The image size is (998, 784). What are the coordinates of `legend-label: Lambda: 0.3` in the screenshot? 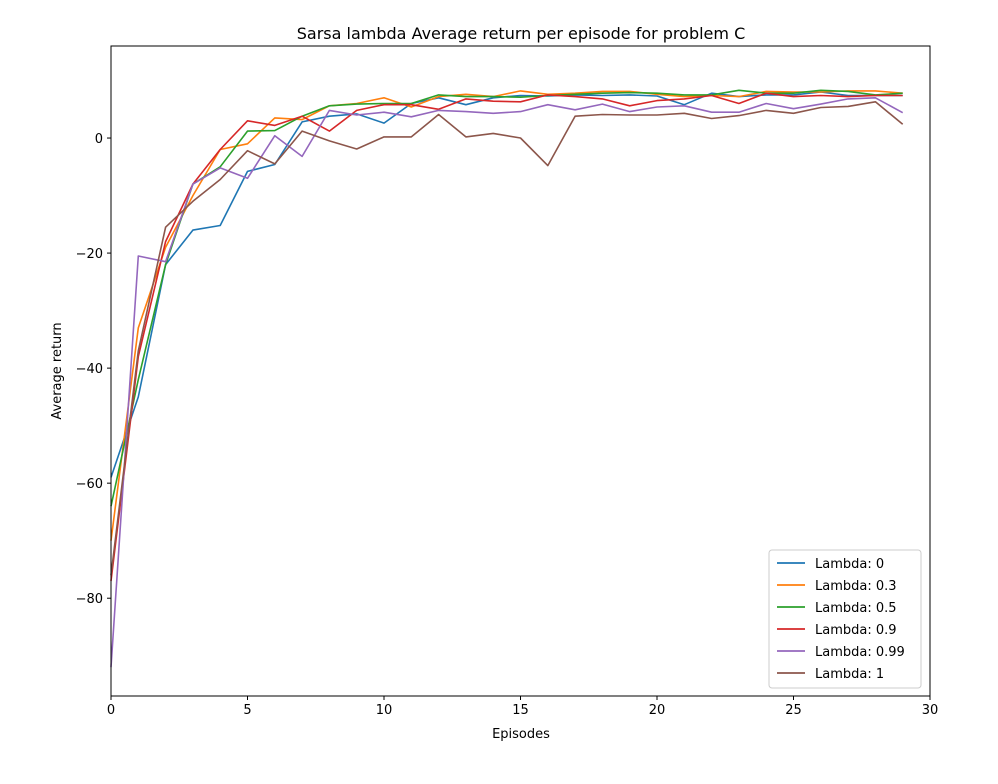 It's located at (856, 586).